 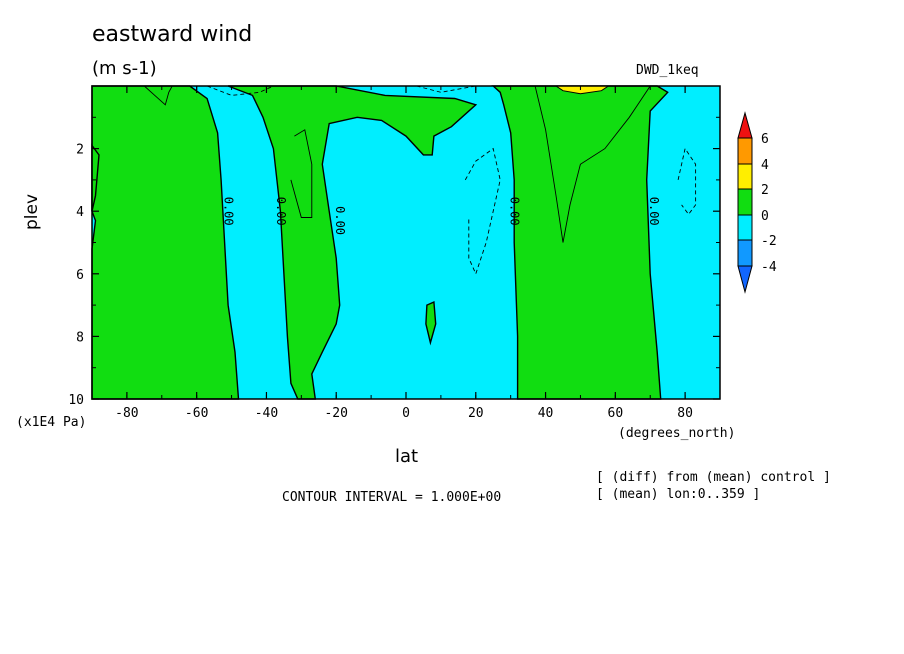 What do you see at coordinates (685, 413) in the screenshot?
I see `x-tick-label: 80` at bounding box center [685, 413].